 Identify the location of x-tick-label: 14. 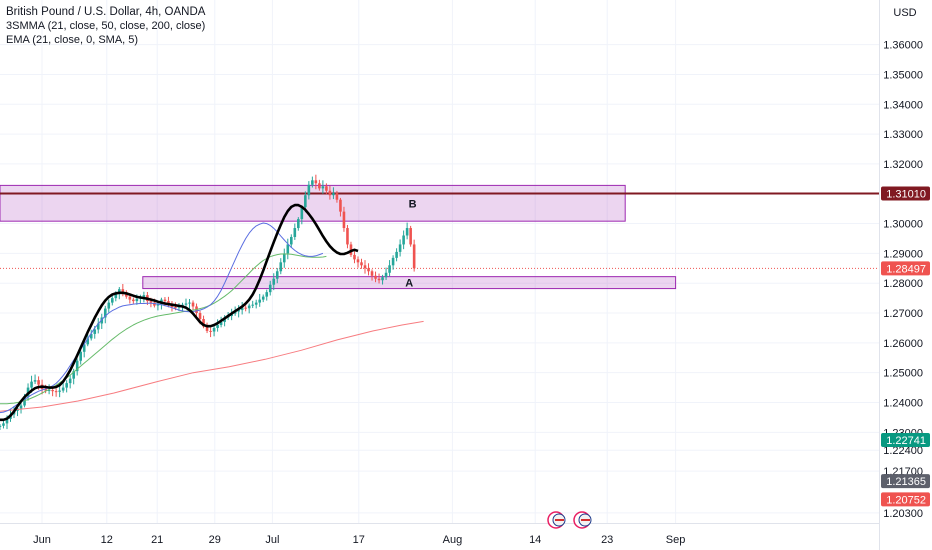
(535, 540).